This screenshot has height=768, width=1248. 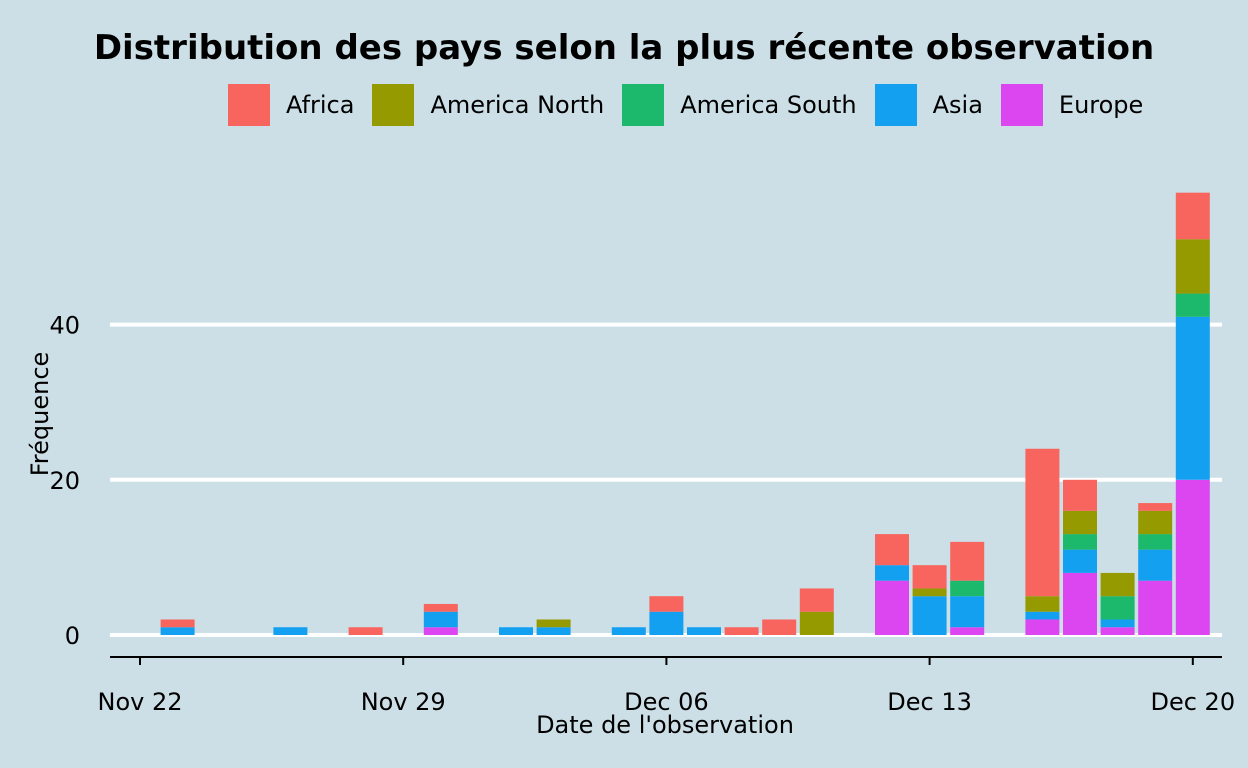 I want to click on x-tick-label: Dec 13, so click(x=929, y=702).